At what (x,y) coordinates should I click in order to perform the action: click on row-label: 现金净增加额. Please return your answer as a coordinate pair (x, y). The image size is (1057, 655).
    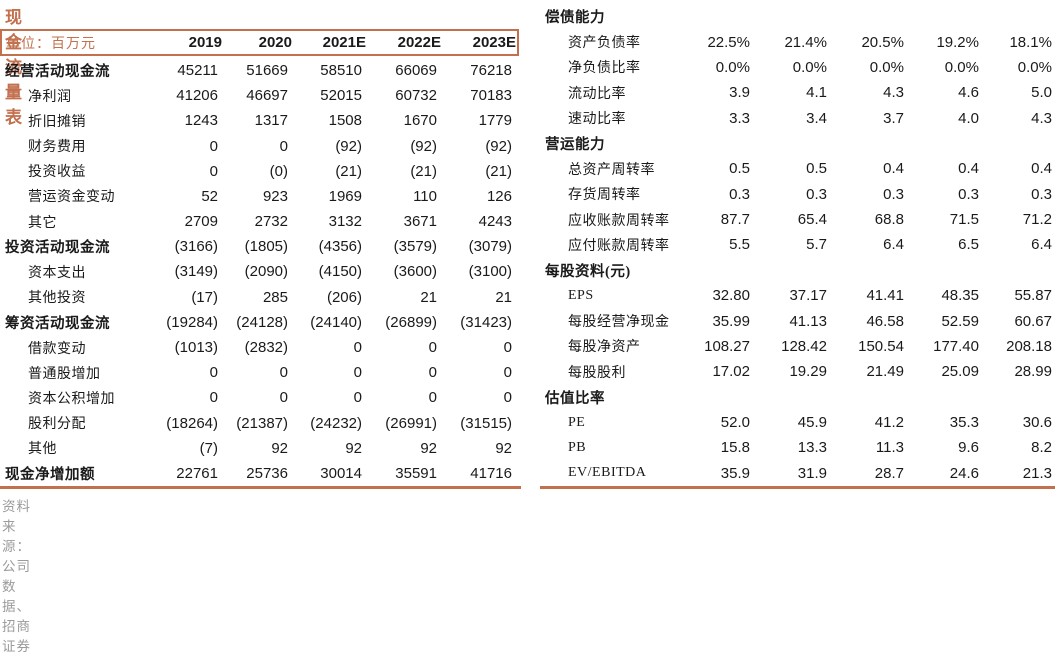
    Looking at the image, I should click on (50, 474).